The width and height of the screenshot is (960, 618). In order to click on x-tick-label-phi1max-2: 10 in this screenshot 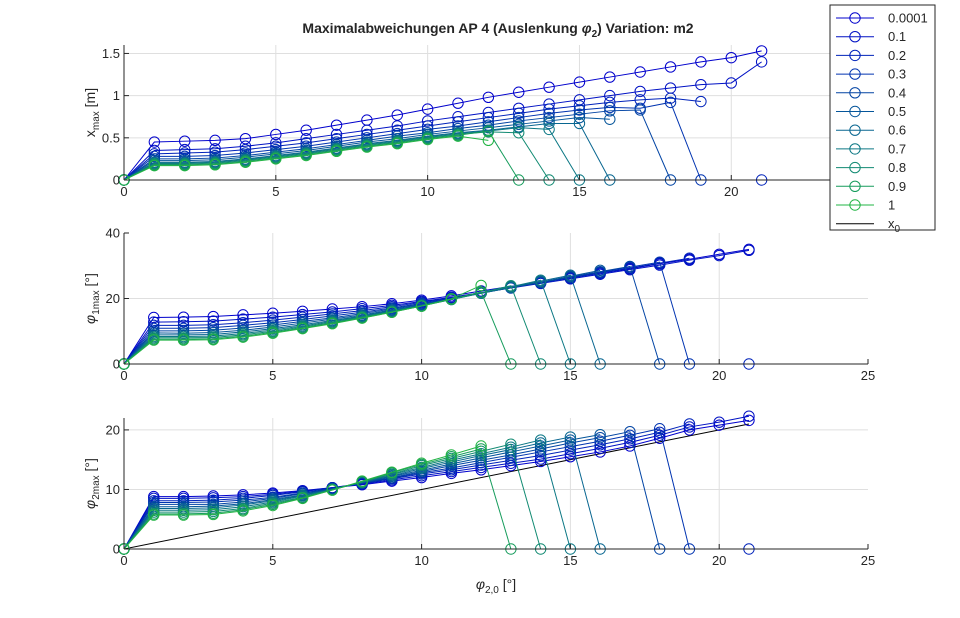, I will do `click(421, 375)`.